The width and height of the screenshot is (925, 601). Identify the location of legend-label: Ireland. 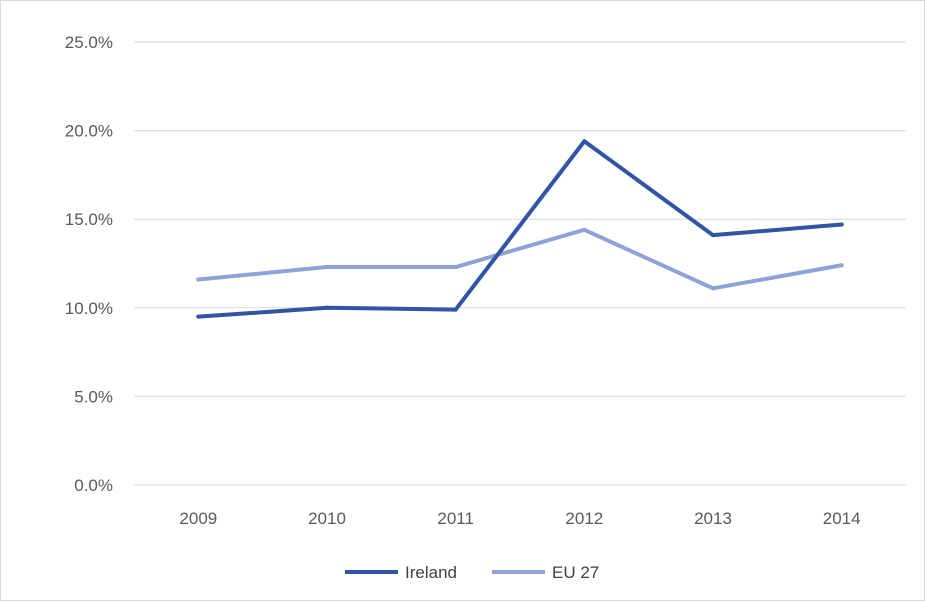
(431, 572).